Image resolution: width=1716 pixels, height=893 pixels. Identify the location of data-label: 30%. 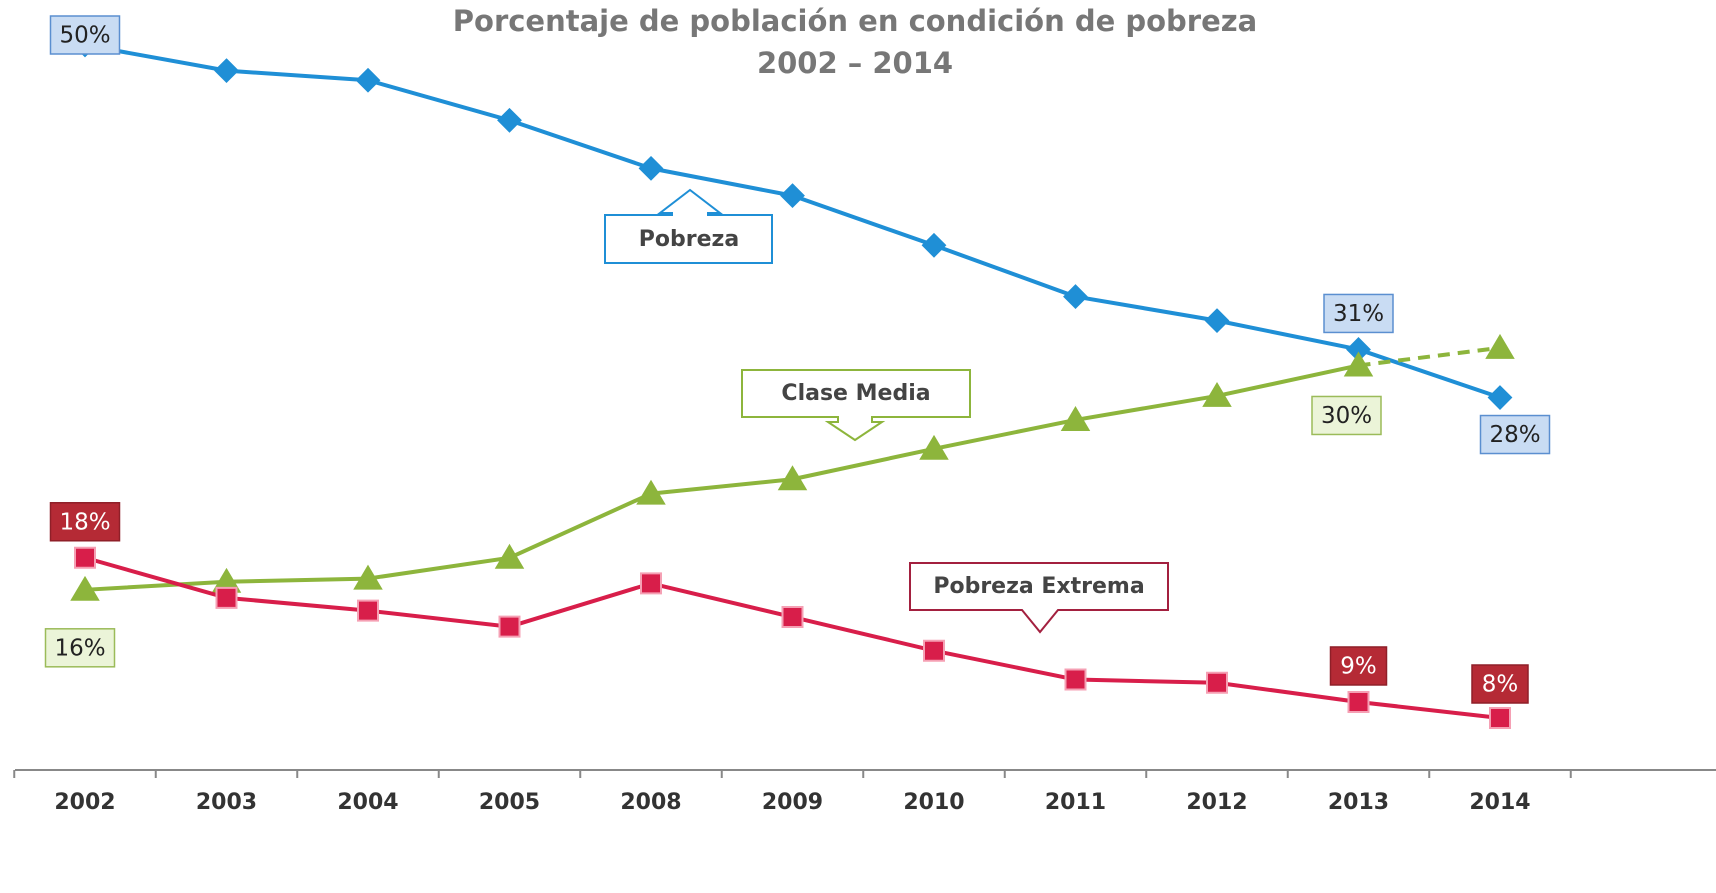
(1346, 416).